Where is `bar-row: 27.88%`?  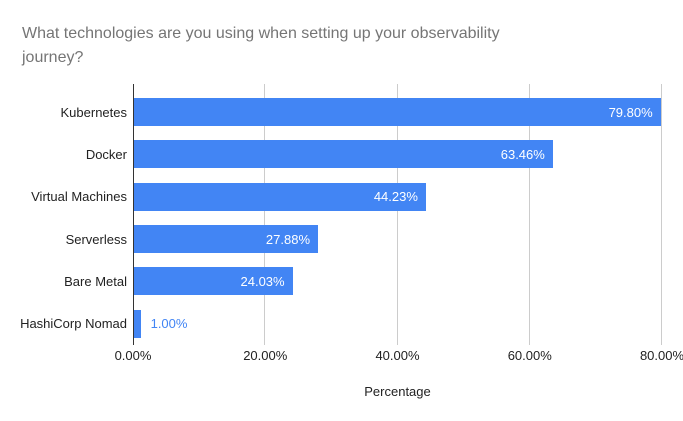
bar-row: 27.88% is located at coordinates (398, 239).